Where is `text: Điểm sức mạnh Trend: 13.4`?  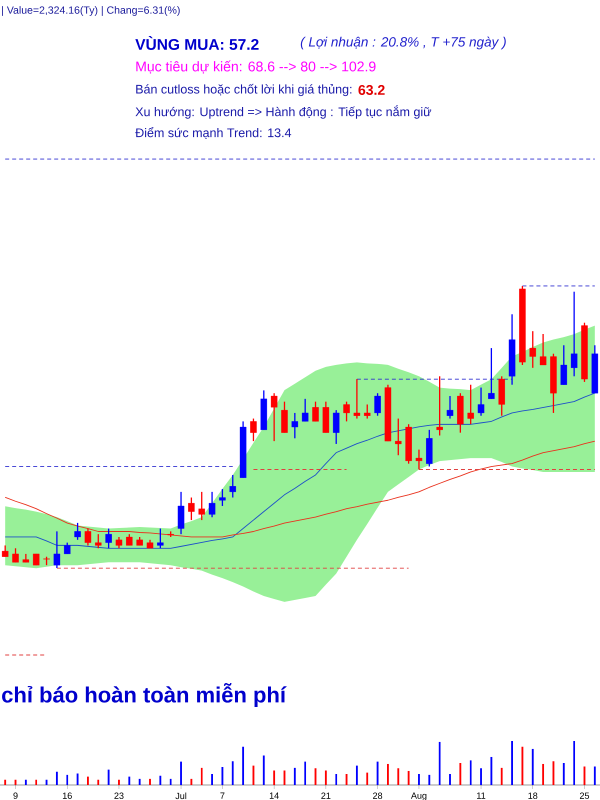 text: Điểm sức mạnh Trend: 13.4 is located at coordinates (213, 133).